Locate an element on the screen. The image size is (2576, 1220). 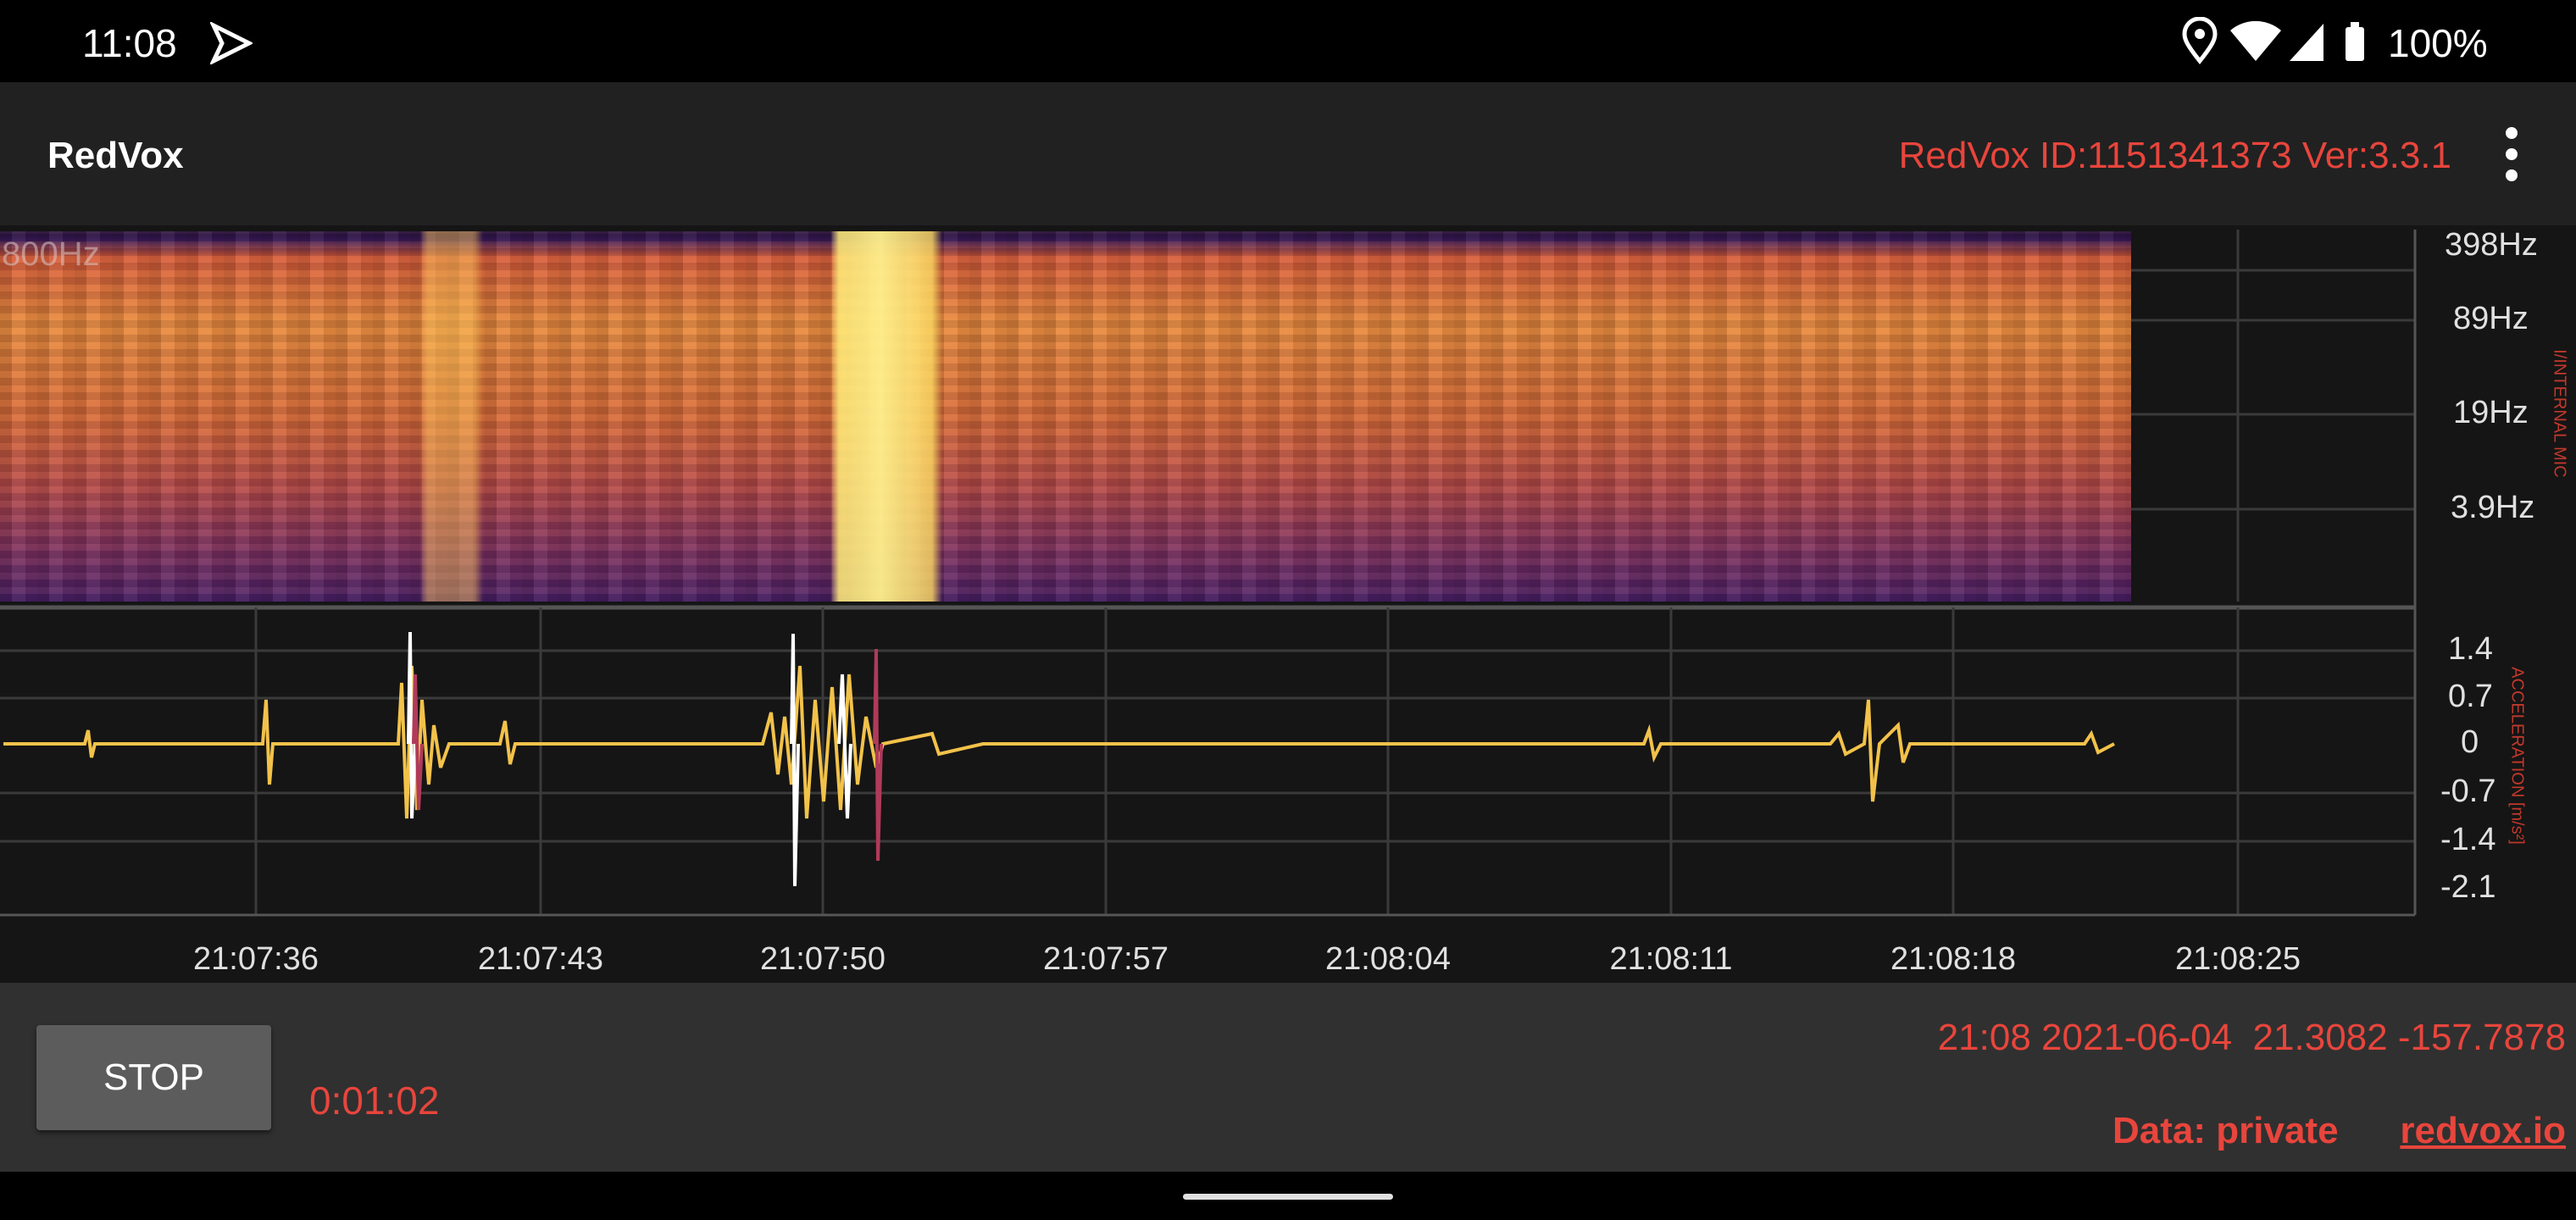
waveform-trace is located at coordinates (1059, 742).